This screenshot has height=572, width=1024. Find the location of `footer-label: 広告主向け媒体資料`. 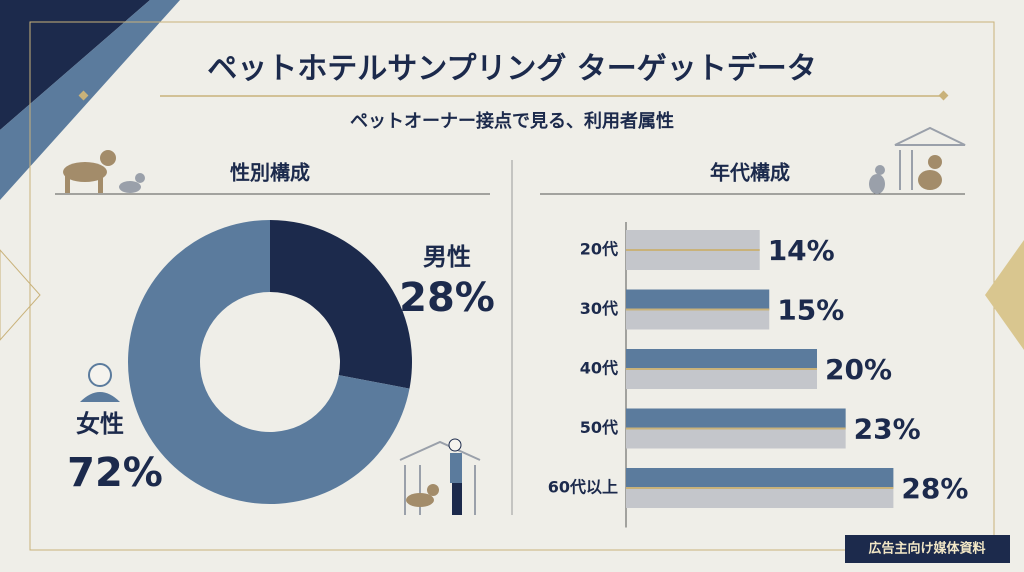

footer-label: 広告主向け媒体資料 is located at coordinates (926, 549).